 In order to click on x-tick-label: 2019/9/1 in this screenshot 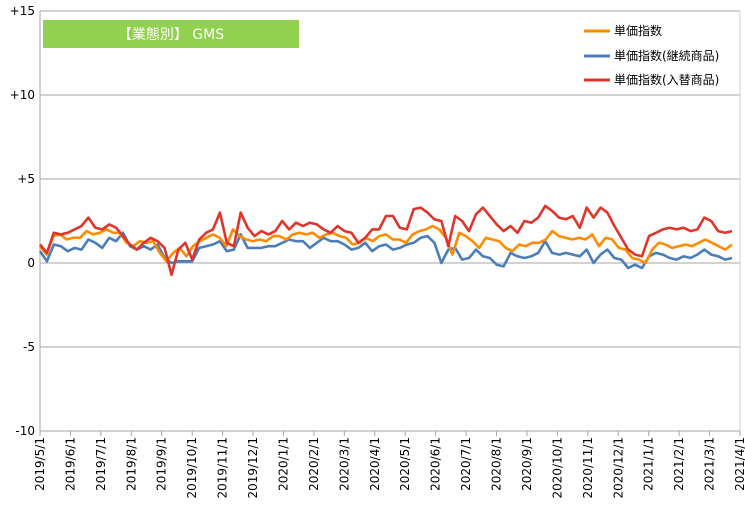, I will do `click(162, 464)`.